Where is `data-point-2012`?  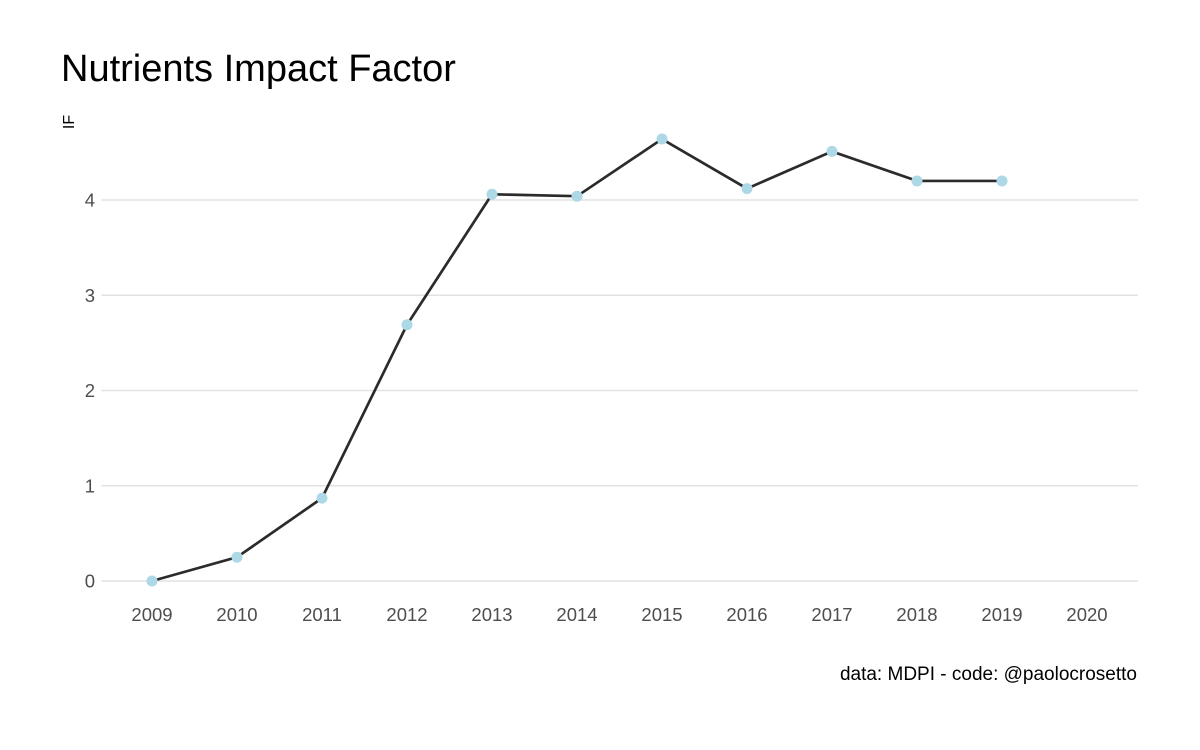 data-point-2012 is located at coordinates (407, 325).